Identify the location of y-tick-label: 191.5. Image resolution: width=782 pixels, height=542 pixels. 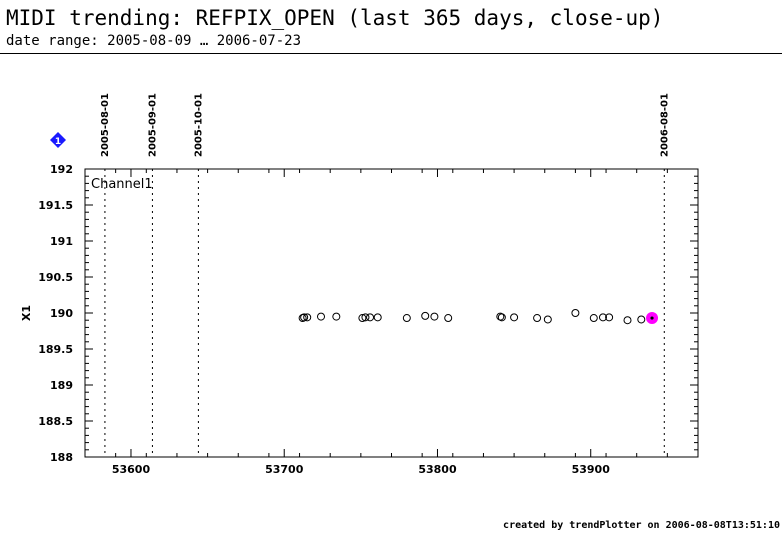
(55, 205).